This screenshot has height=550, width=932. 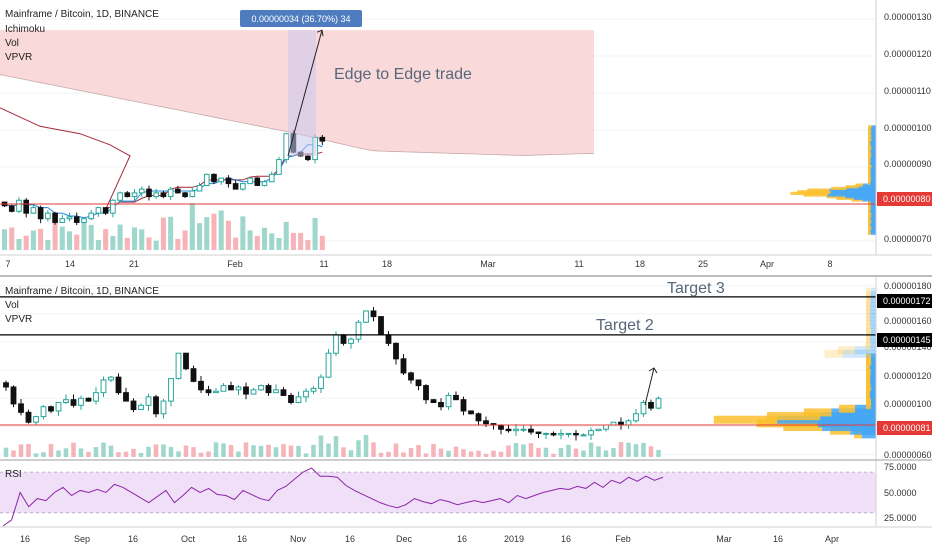 I want to click on annotation-edge-to-edge: Edge to Edge trade, so click(x=403, y=74).